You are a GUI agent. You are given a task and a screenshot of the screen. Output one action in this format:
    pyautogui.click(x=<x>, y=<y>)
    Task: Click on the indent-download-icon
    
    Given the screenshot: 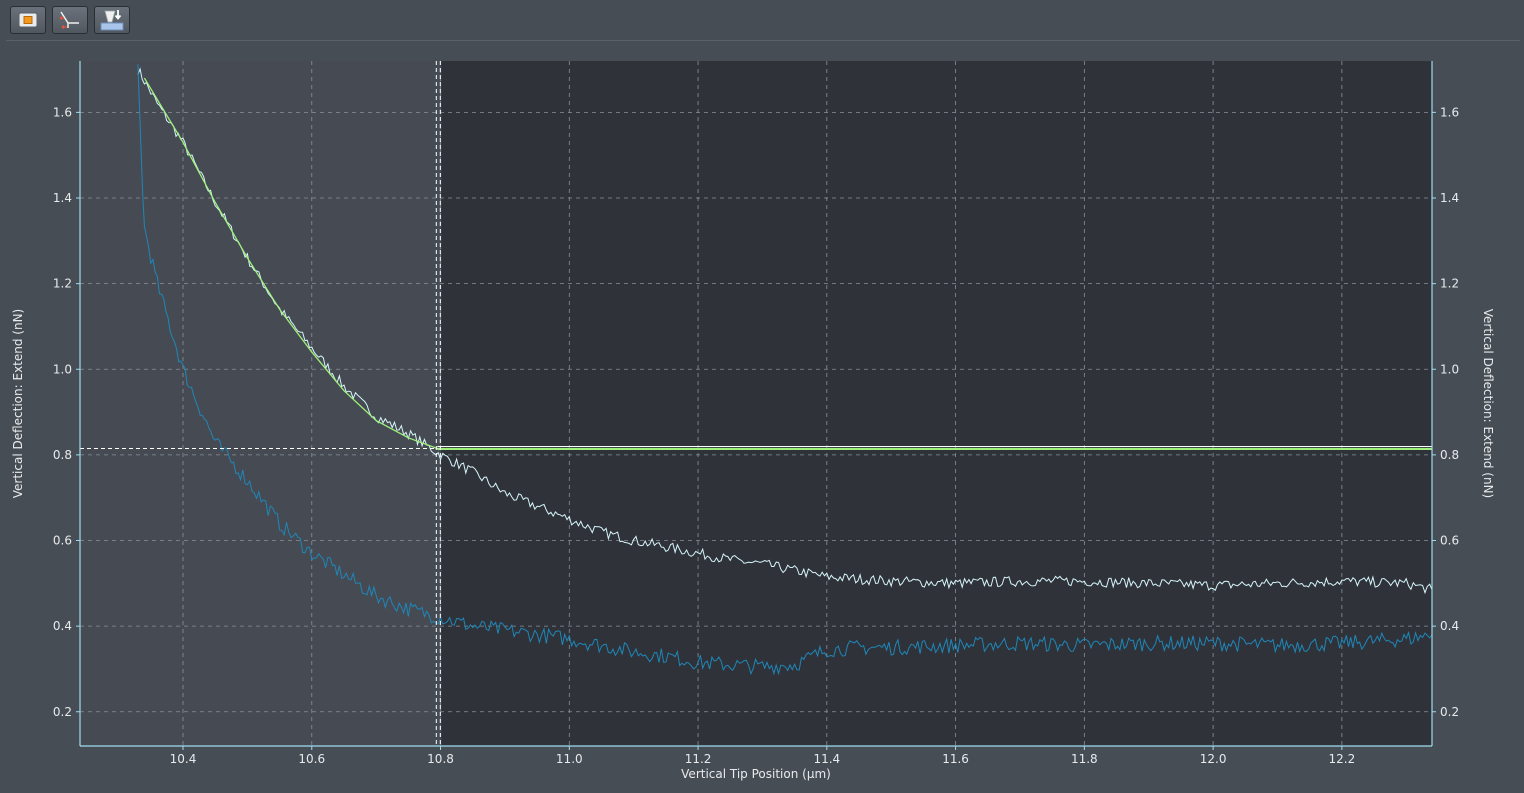 What is the action you would take?
    pyautogui.click(x=112, y=20)
    